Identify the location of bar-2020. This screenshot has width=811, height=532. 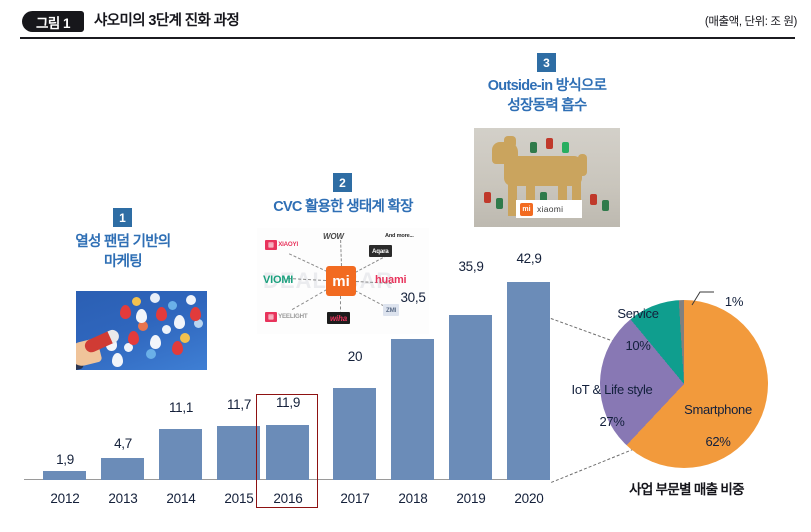
(528, 381).